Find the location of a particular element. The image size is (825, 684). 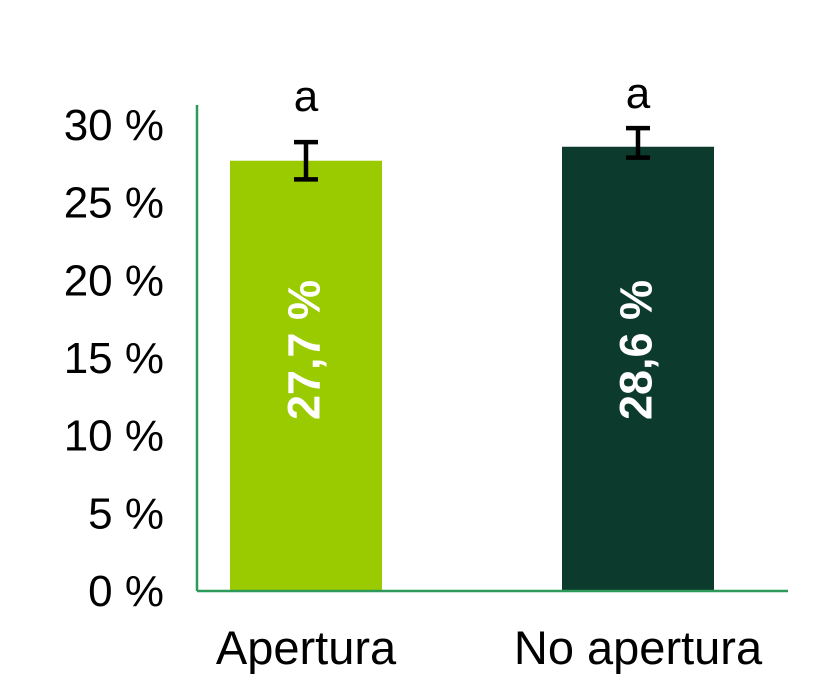

y-tick-label: 30 % is located at coordinates (114, 125).